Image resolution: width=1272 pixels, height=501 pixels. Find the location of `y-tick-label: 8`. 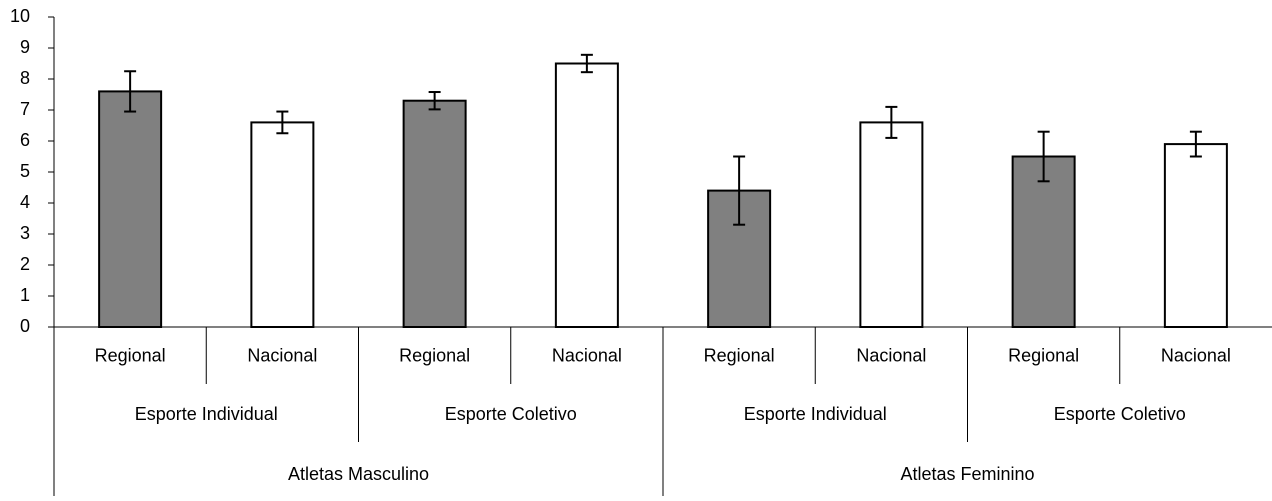

y-tick-label: 8 is located at coordinates (25, 78).